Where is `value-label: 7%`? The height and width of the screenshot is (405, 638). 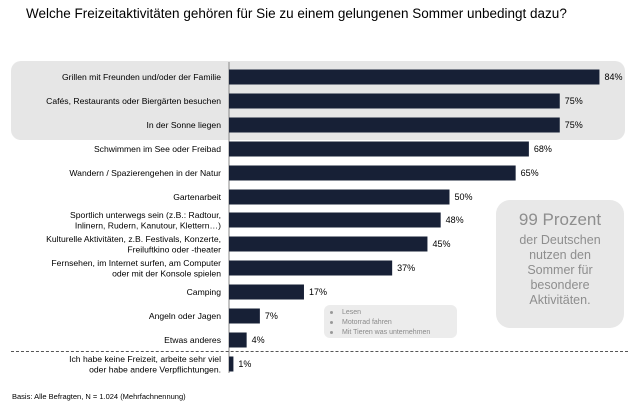
value-label: 7% is located at coordinates (271, 316).